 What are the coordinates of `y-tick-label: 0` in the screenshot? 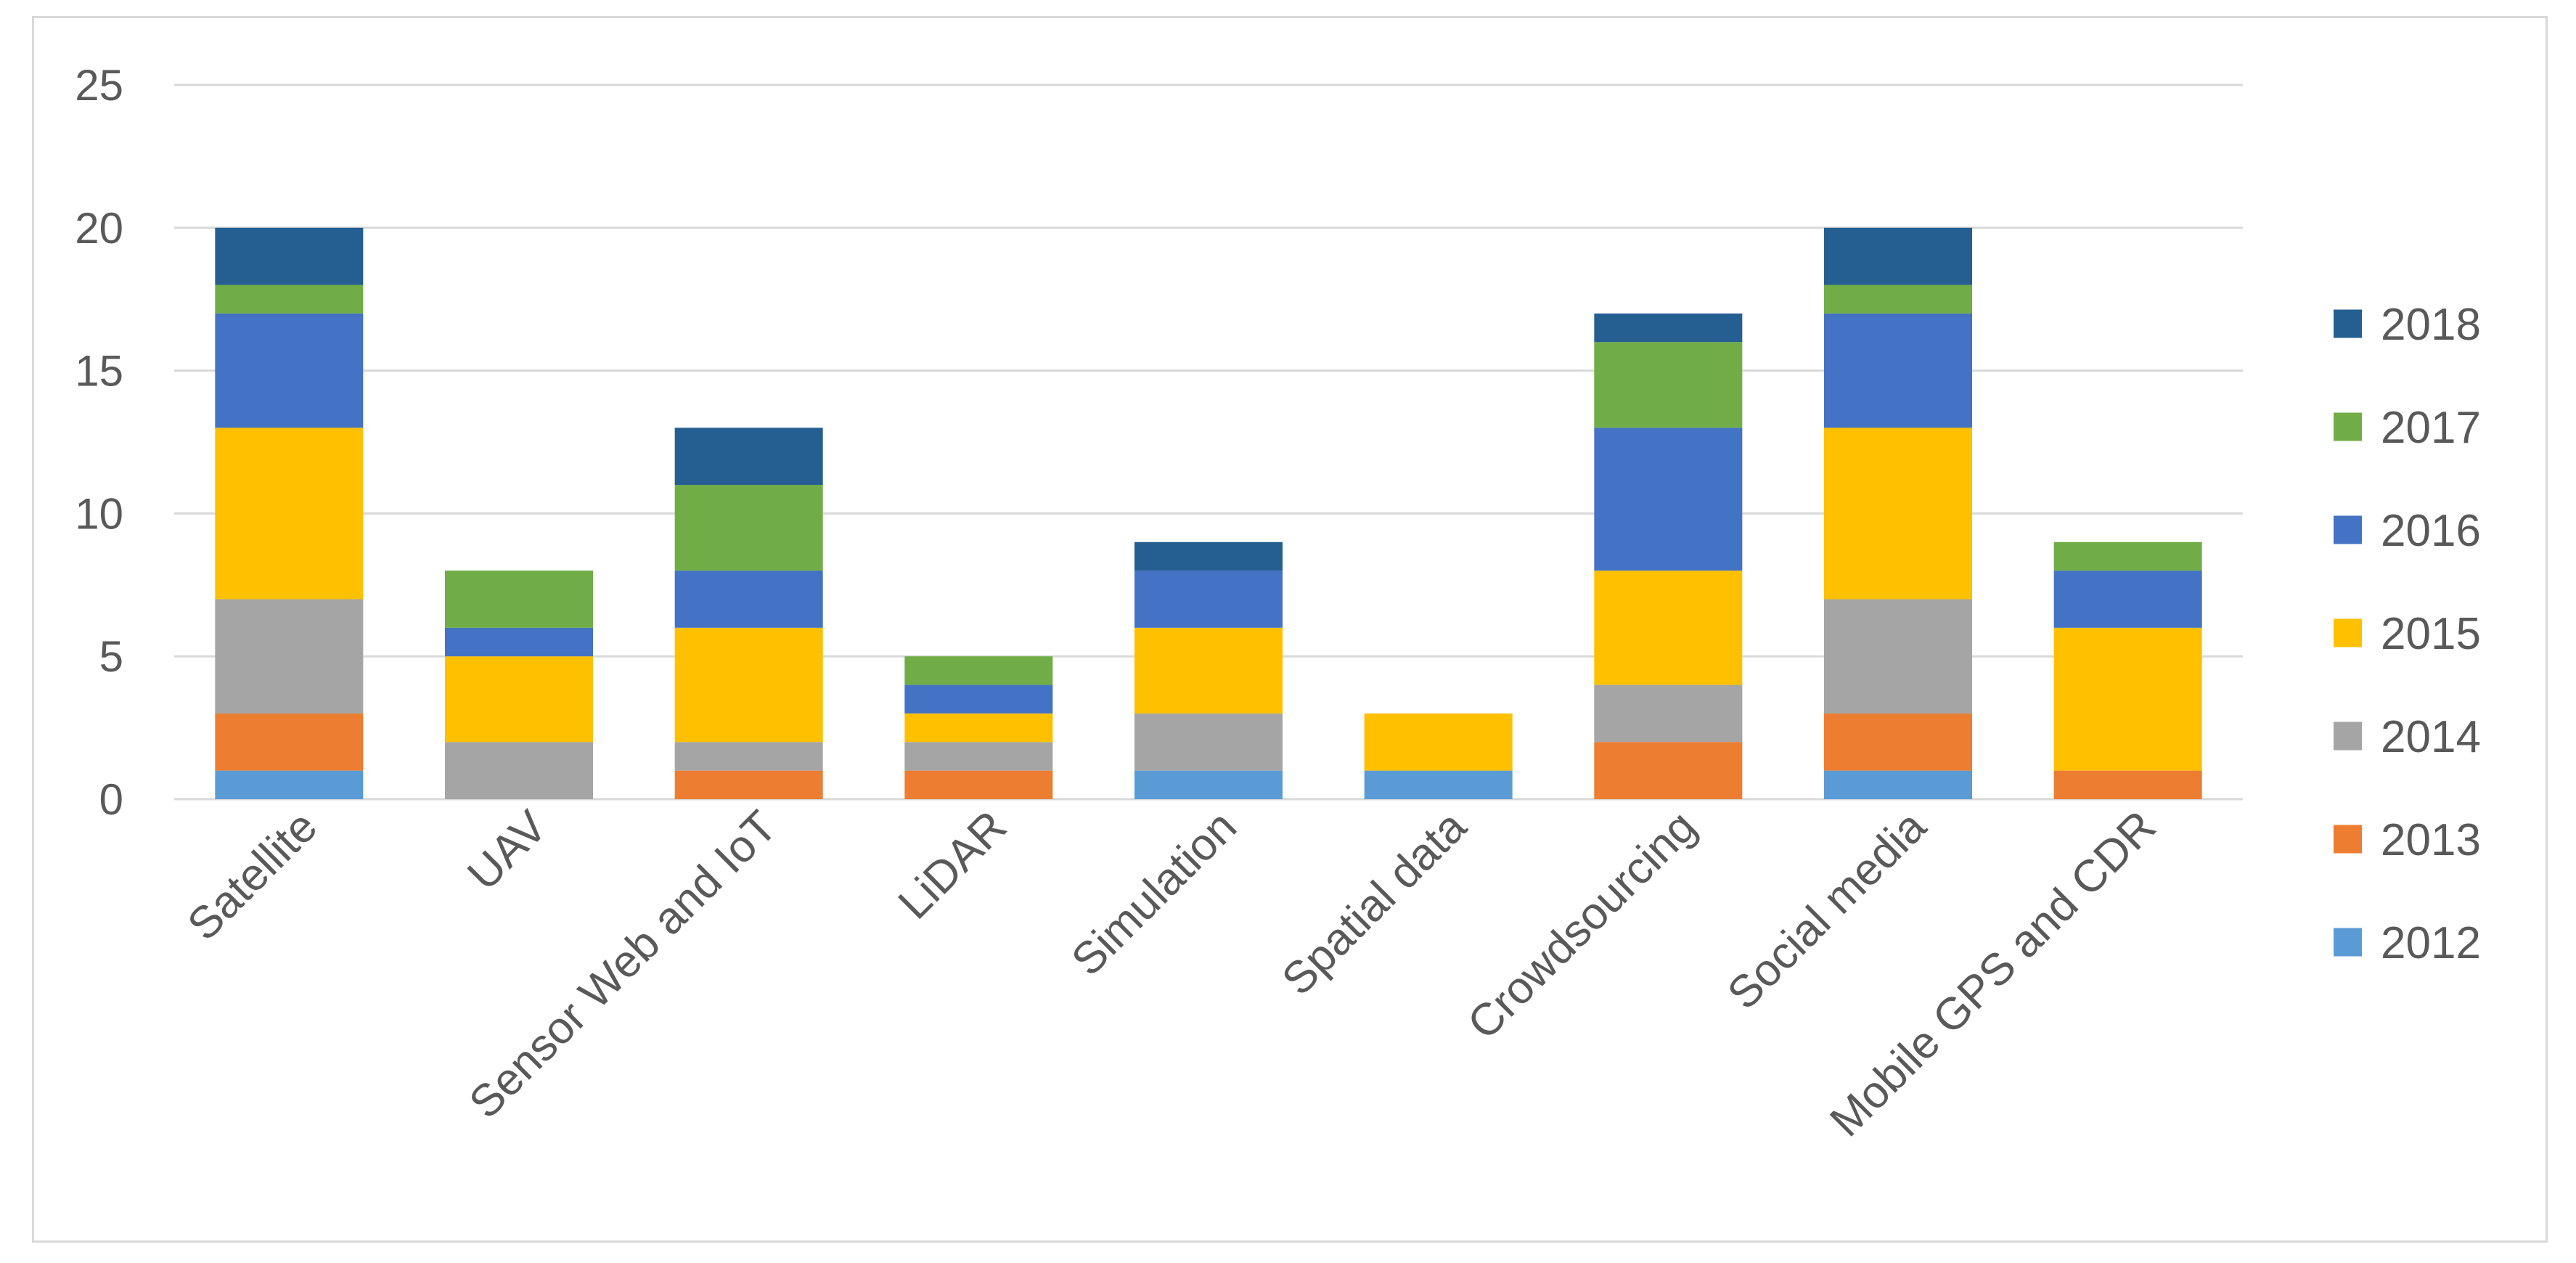 It's located at (111, 799).